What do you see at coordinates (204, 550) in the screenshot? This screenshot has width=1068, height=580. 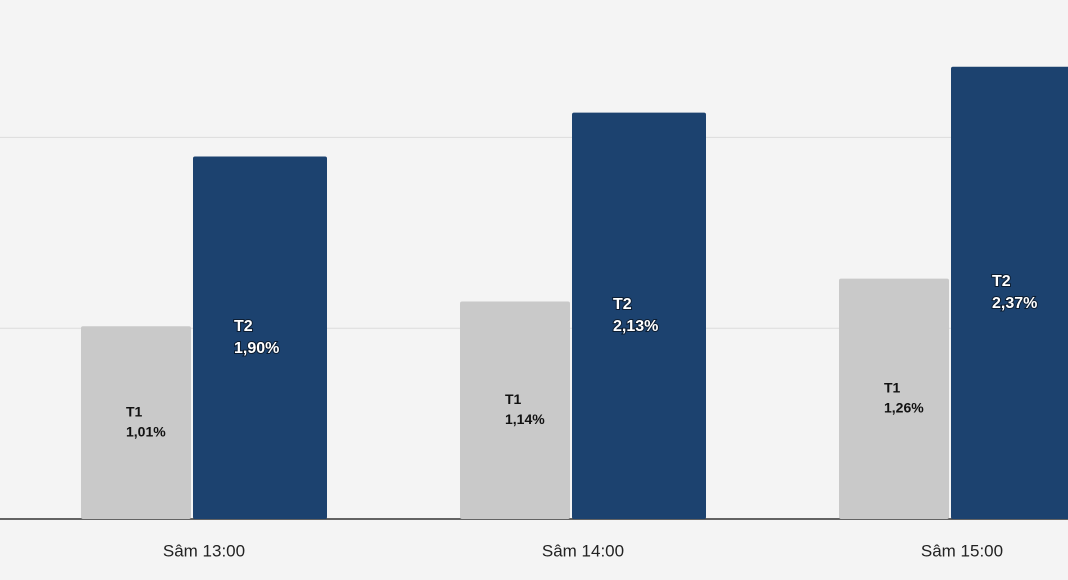 I see `x-tick-label: Sâm 13:00` at bounding box center [204, 550].